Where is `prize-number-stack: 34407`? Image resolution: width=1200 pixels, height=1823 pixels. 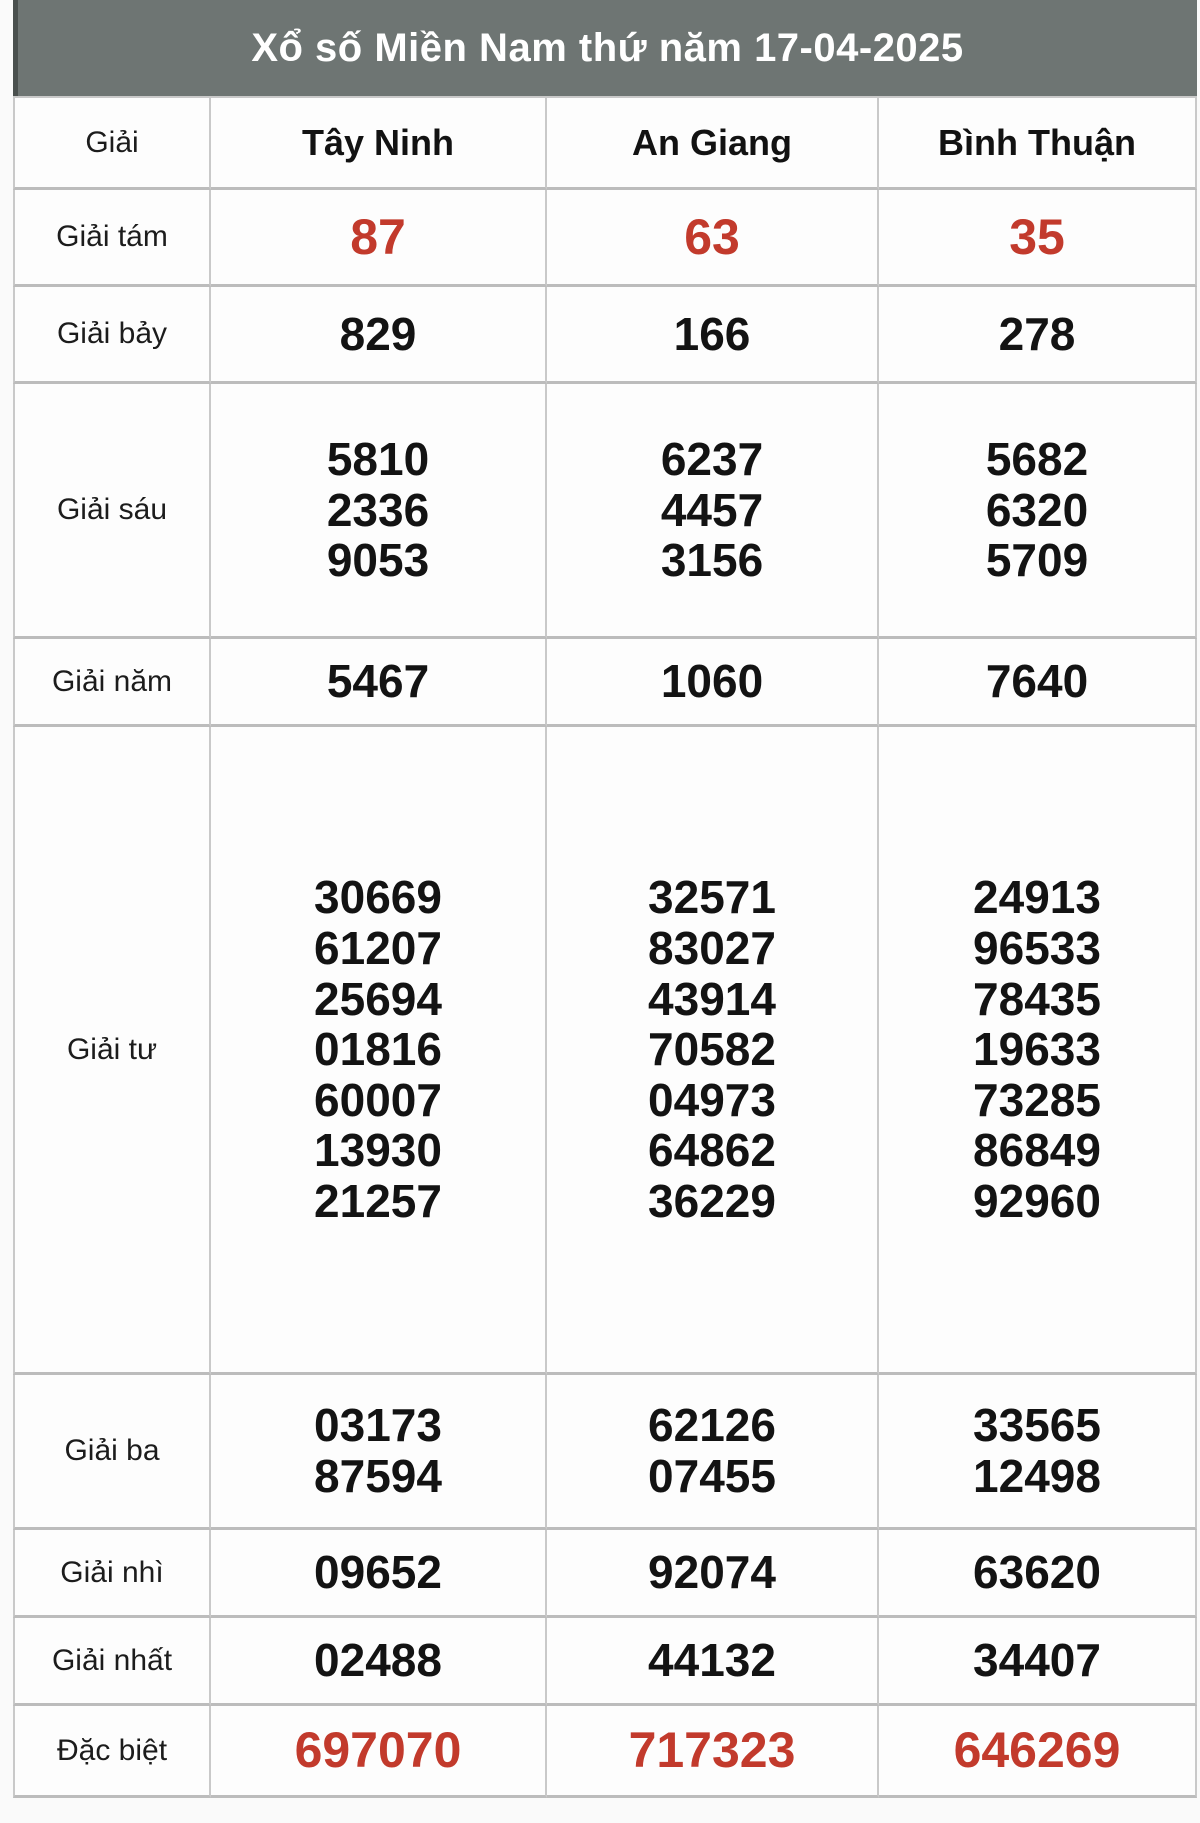
prize-number-stack: 34407 is located at coordinates (1037, 1660).